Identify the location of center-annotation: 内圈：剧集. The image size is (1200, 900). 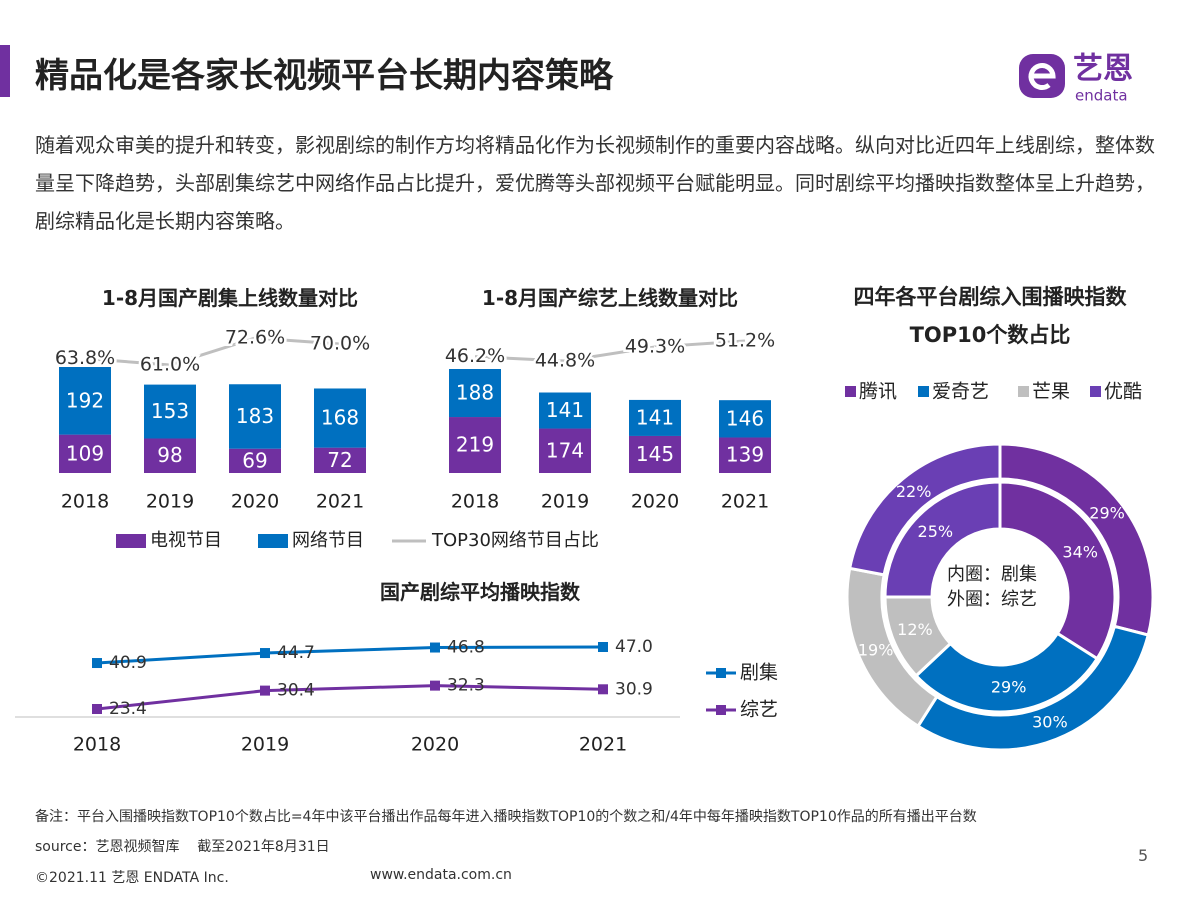
(992, 574).